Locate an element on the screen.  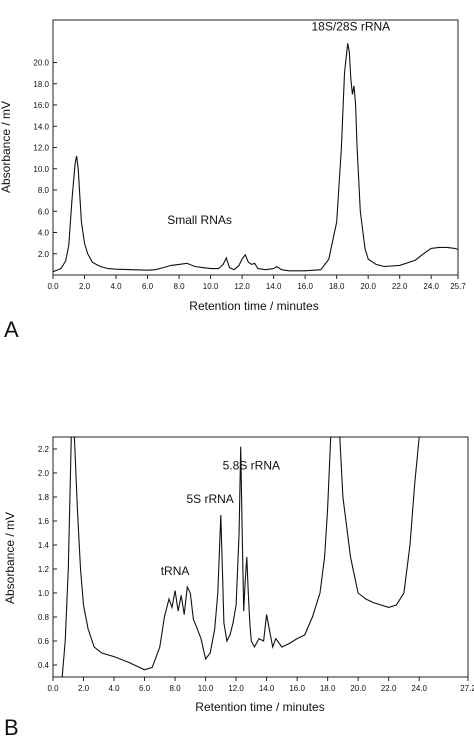
annotation-18s-28s-rrna: 18S/28S rRNA is located at coordinates (350, 27).